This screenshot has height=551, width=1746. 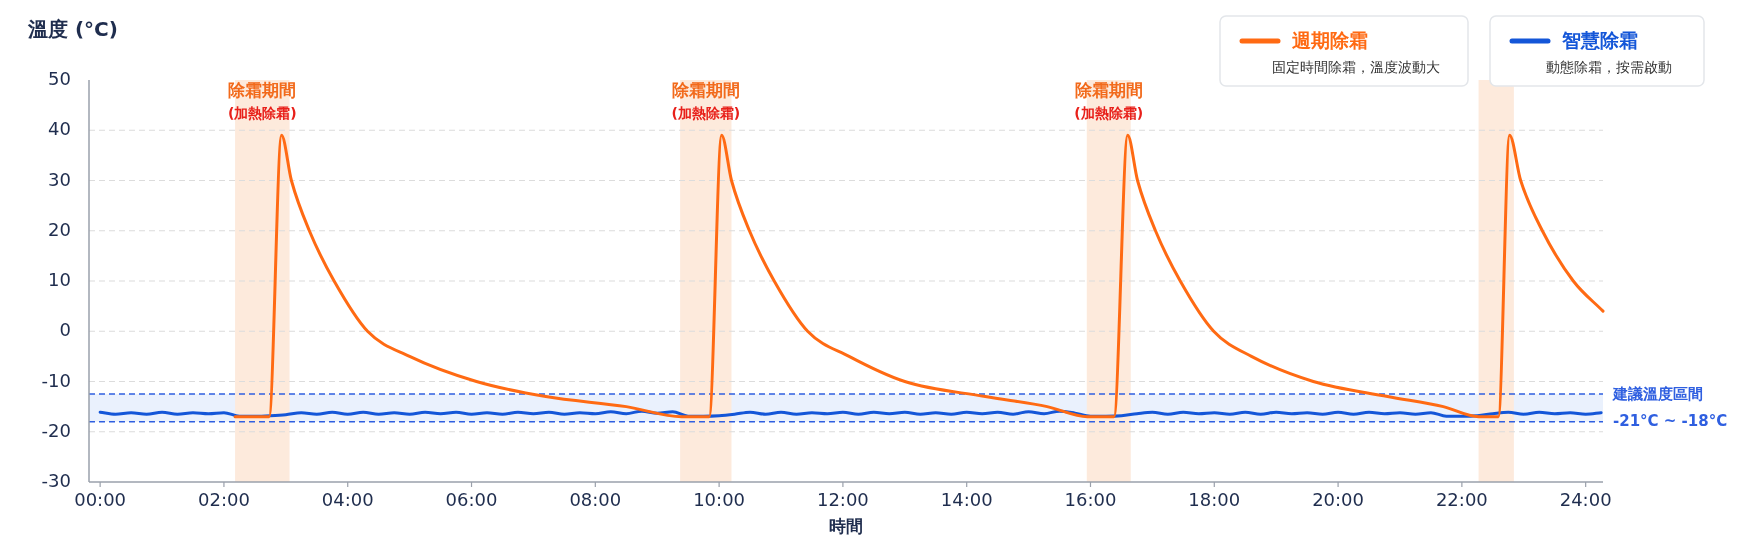 What do you see at coordinates (1599, 39) in the screenshot?
I see `legend-label: 智慧除霜` at bounding box center [1599, 39].